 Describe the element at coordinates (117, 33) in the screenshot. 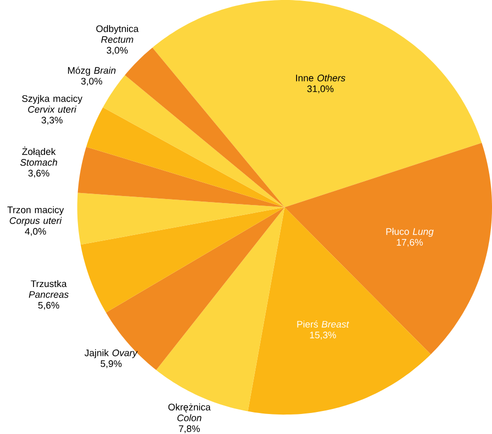

I see `slice-label: Odbytnica Rectum` at that location.